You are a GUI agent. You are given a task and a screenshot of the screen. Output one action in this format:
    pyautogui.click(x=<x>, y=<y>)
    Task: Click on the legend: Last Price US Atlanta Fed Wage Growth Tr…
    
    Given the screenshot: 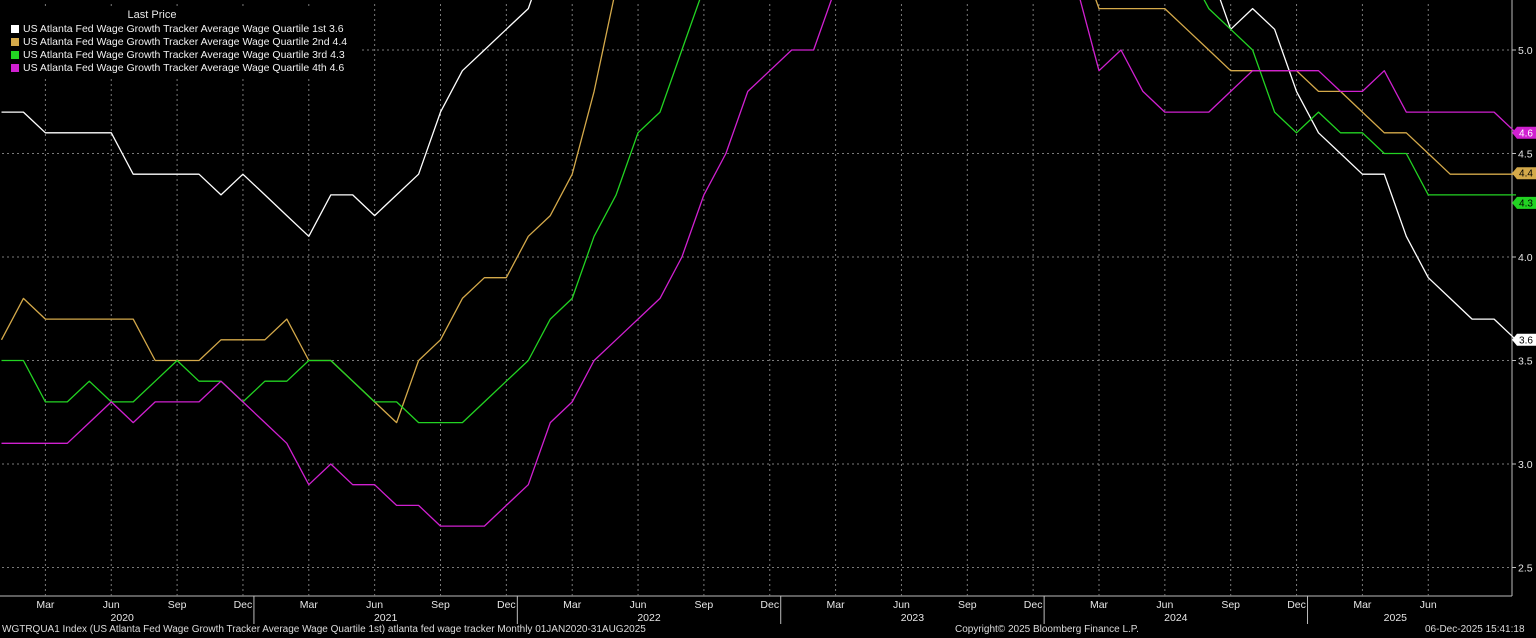 What is the action you would take?
    pyautogui.click(x=182, y=43)
    